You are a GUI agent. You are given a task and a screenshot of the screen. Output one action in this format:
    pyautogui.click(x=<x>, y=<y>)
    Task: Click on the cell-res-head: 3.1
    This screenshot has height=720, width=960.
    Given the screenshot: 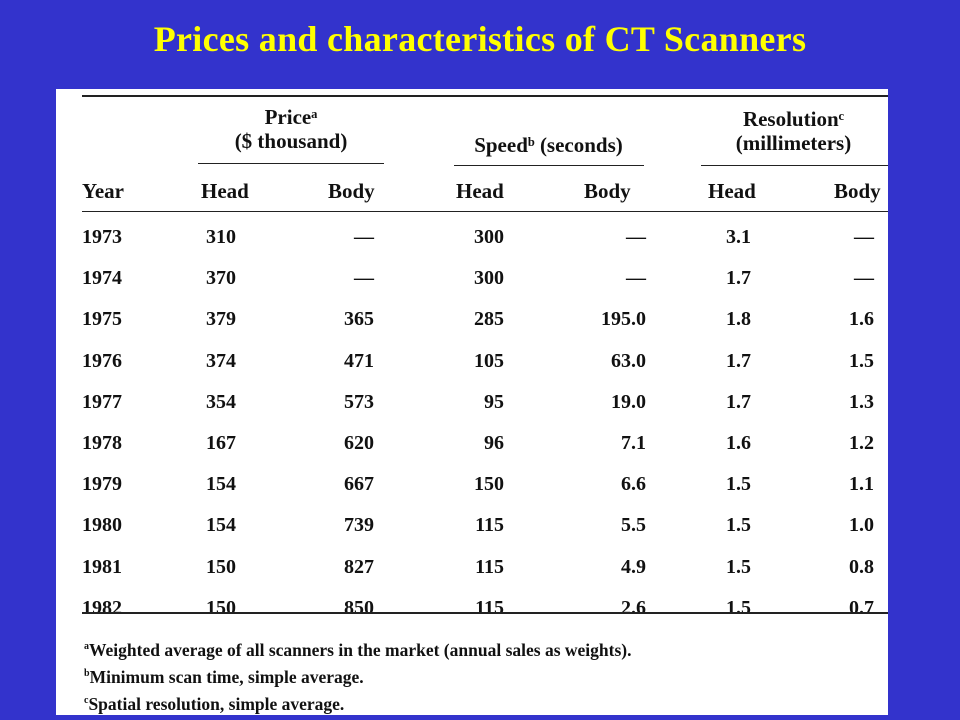 What is the action you would take?
    pyautogui.click(x=738, y=237)
    